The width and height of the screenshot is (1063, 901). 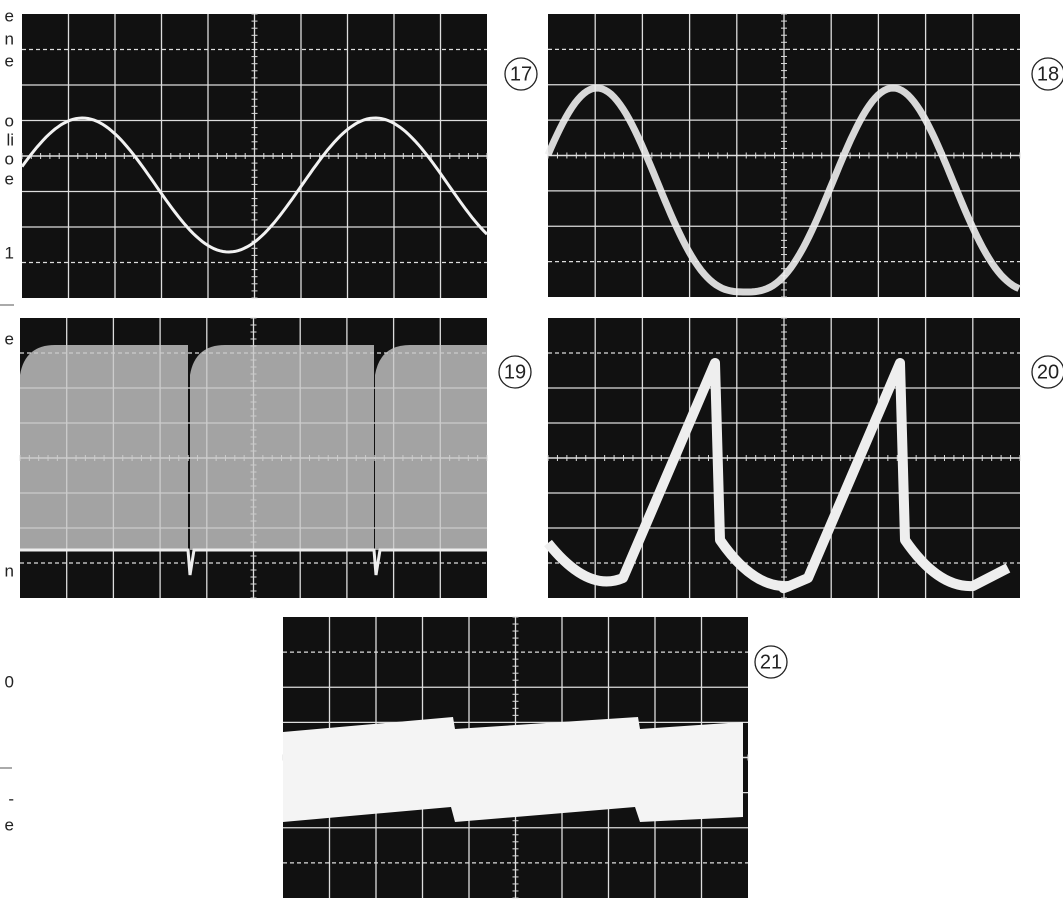 I want to click on figure-number: 21, so click(x=771, y=662).